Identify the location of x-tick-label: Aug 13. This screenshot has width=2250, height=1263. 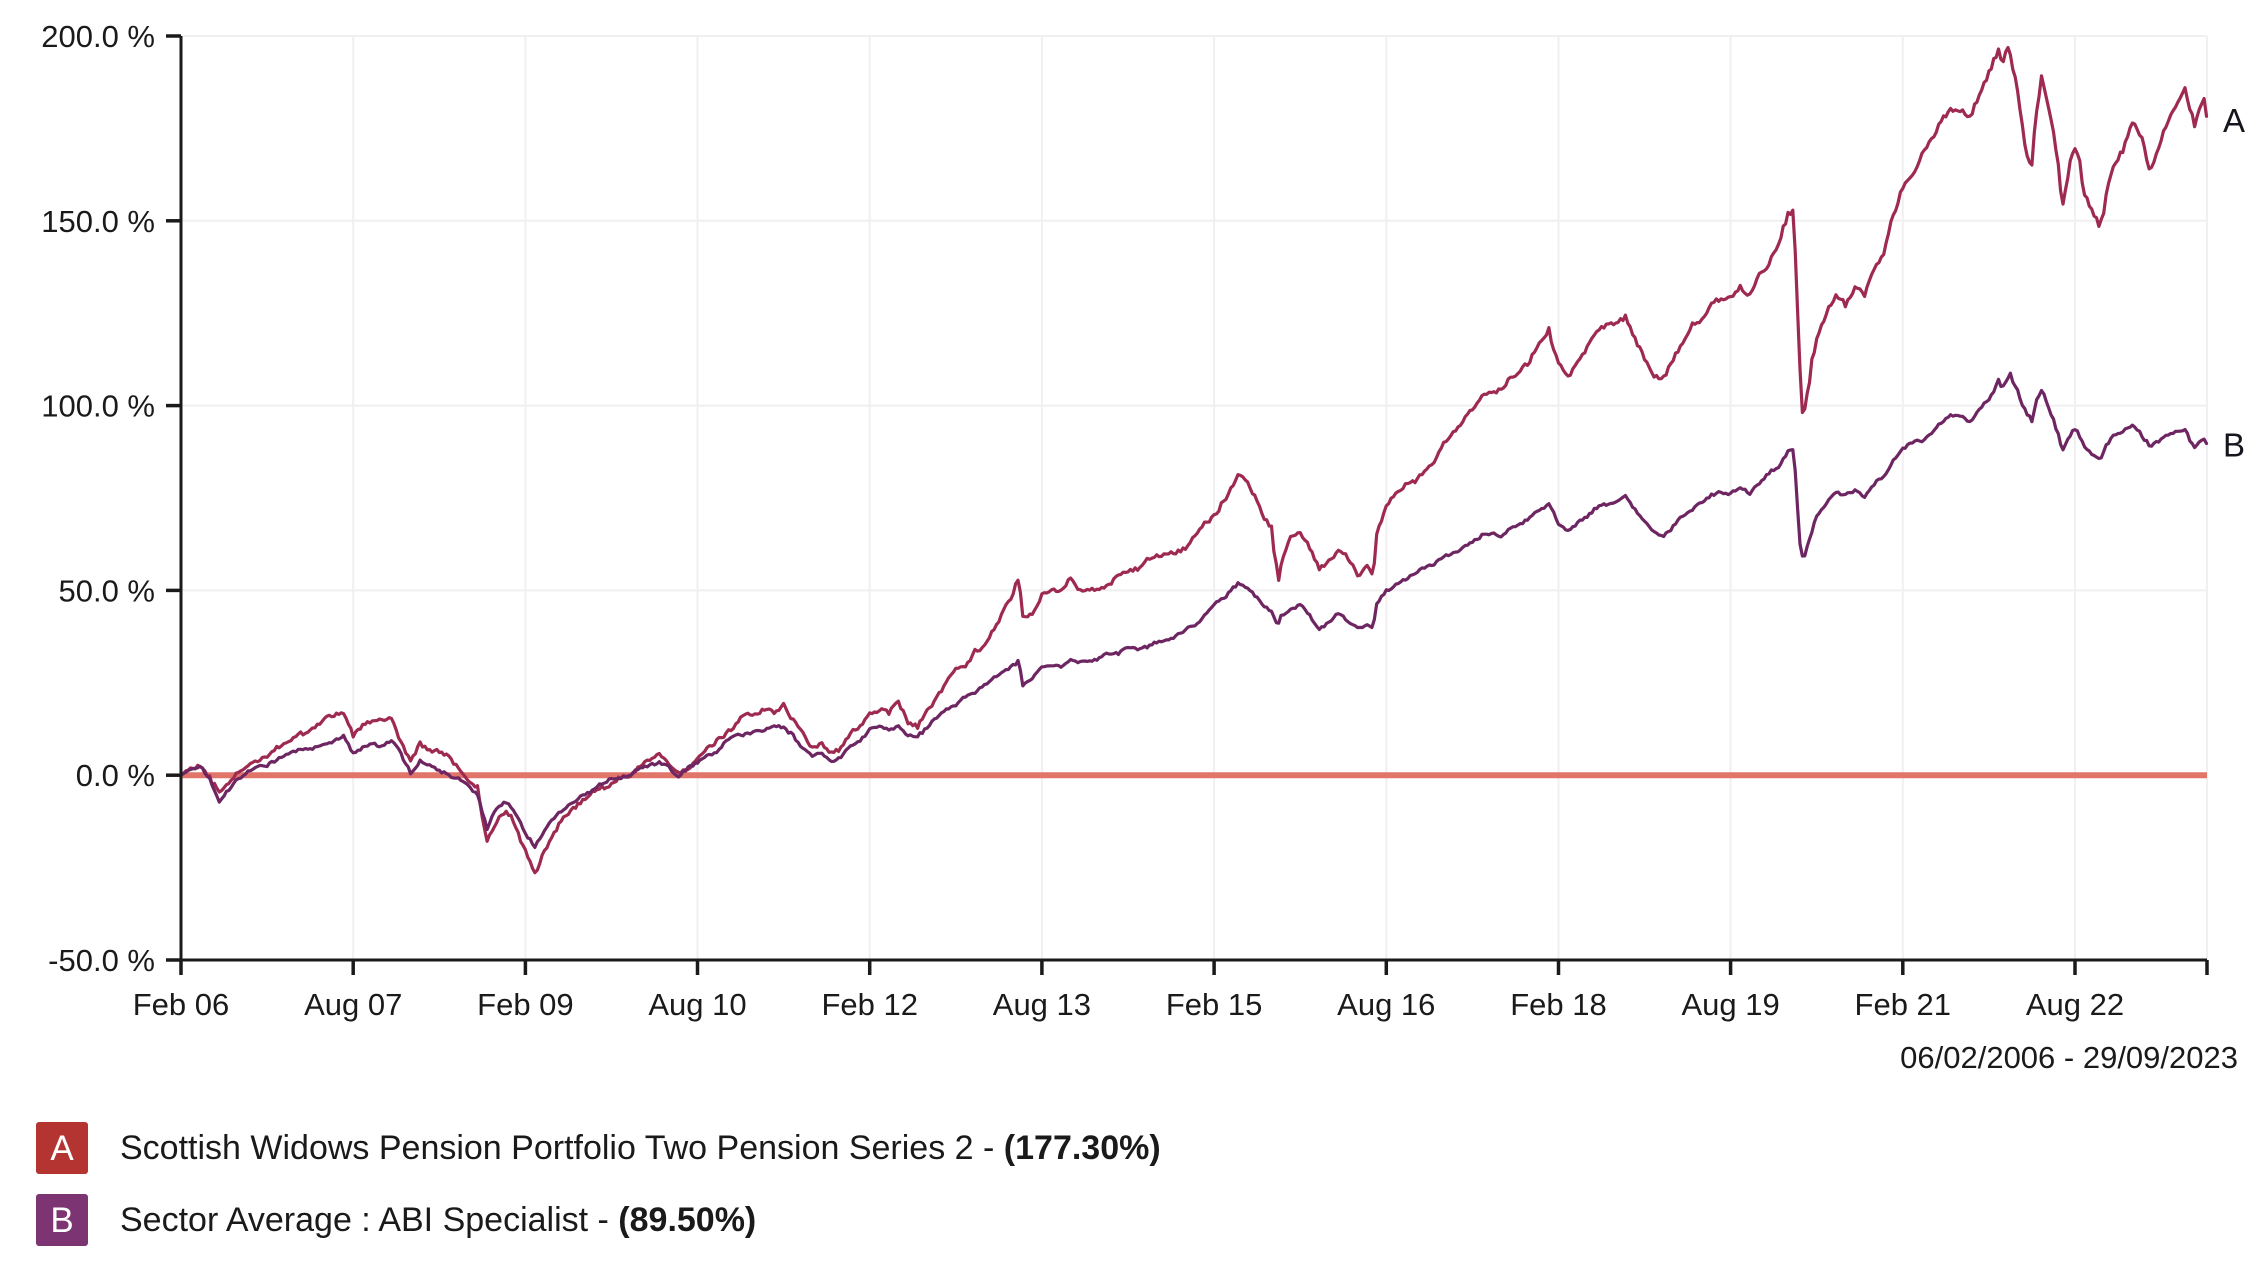
(1042, 1004).